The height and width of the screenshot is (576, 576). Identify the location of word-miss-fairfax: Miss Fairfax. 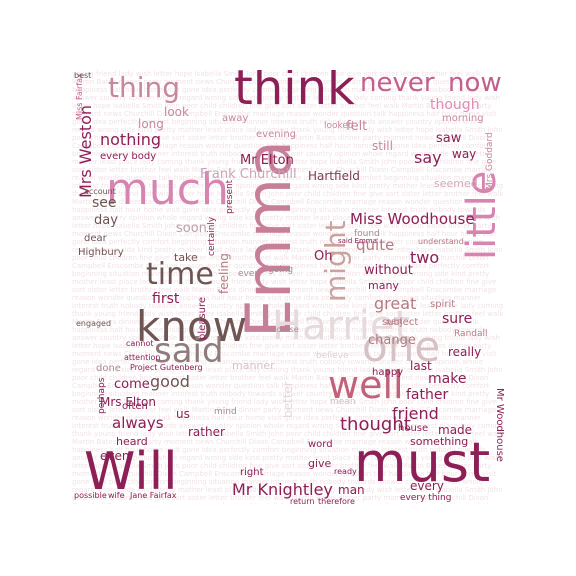
(79, 96).